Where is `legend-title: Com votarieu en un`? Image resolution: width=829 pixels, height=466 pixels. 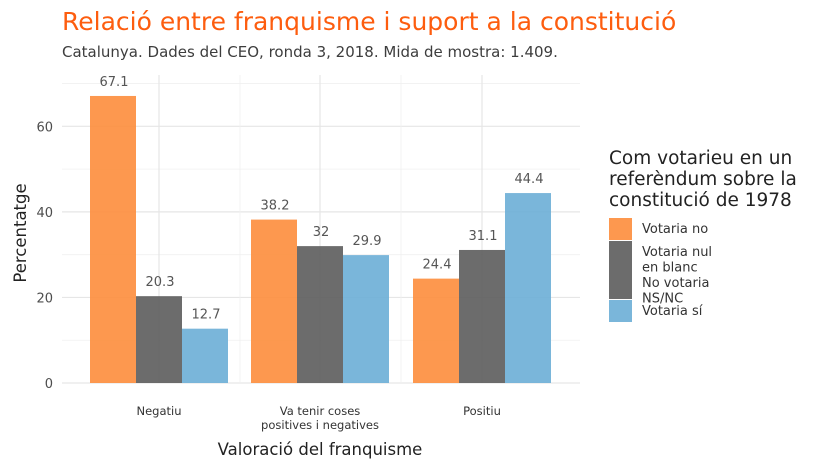
legend-title: Com votarieu en un is located at coordinates (700, 158).